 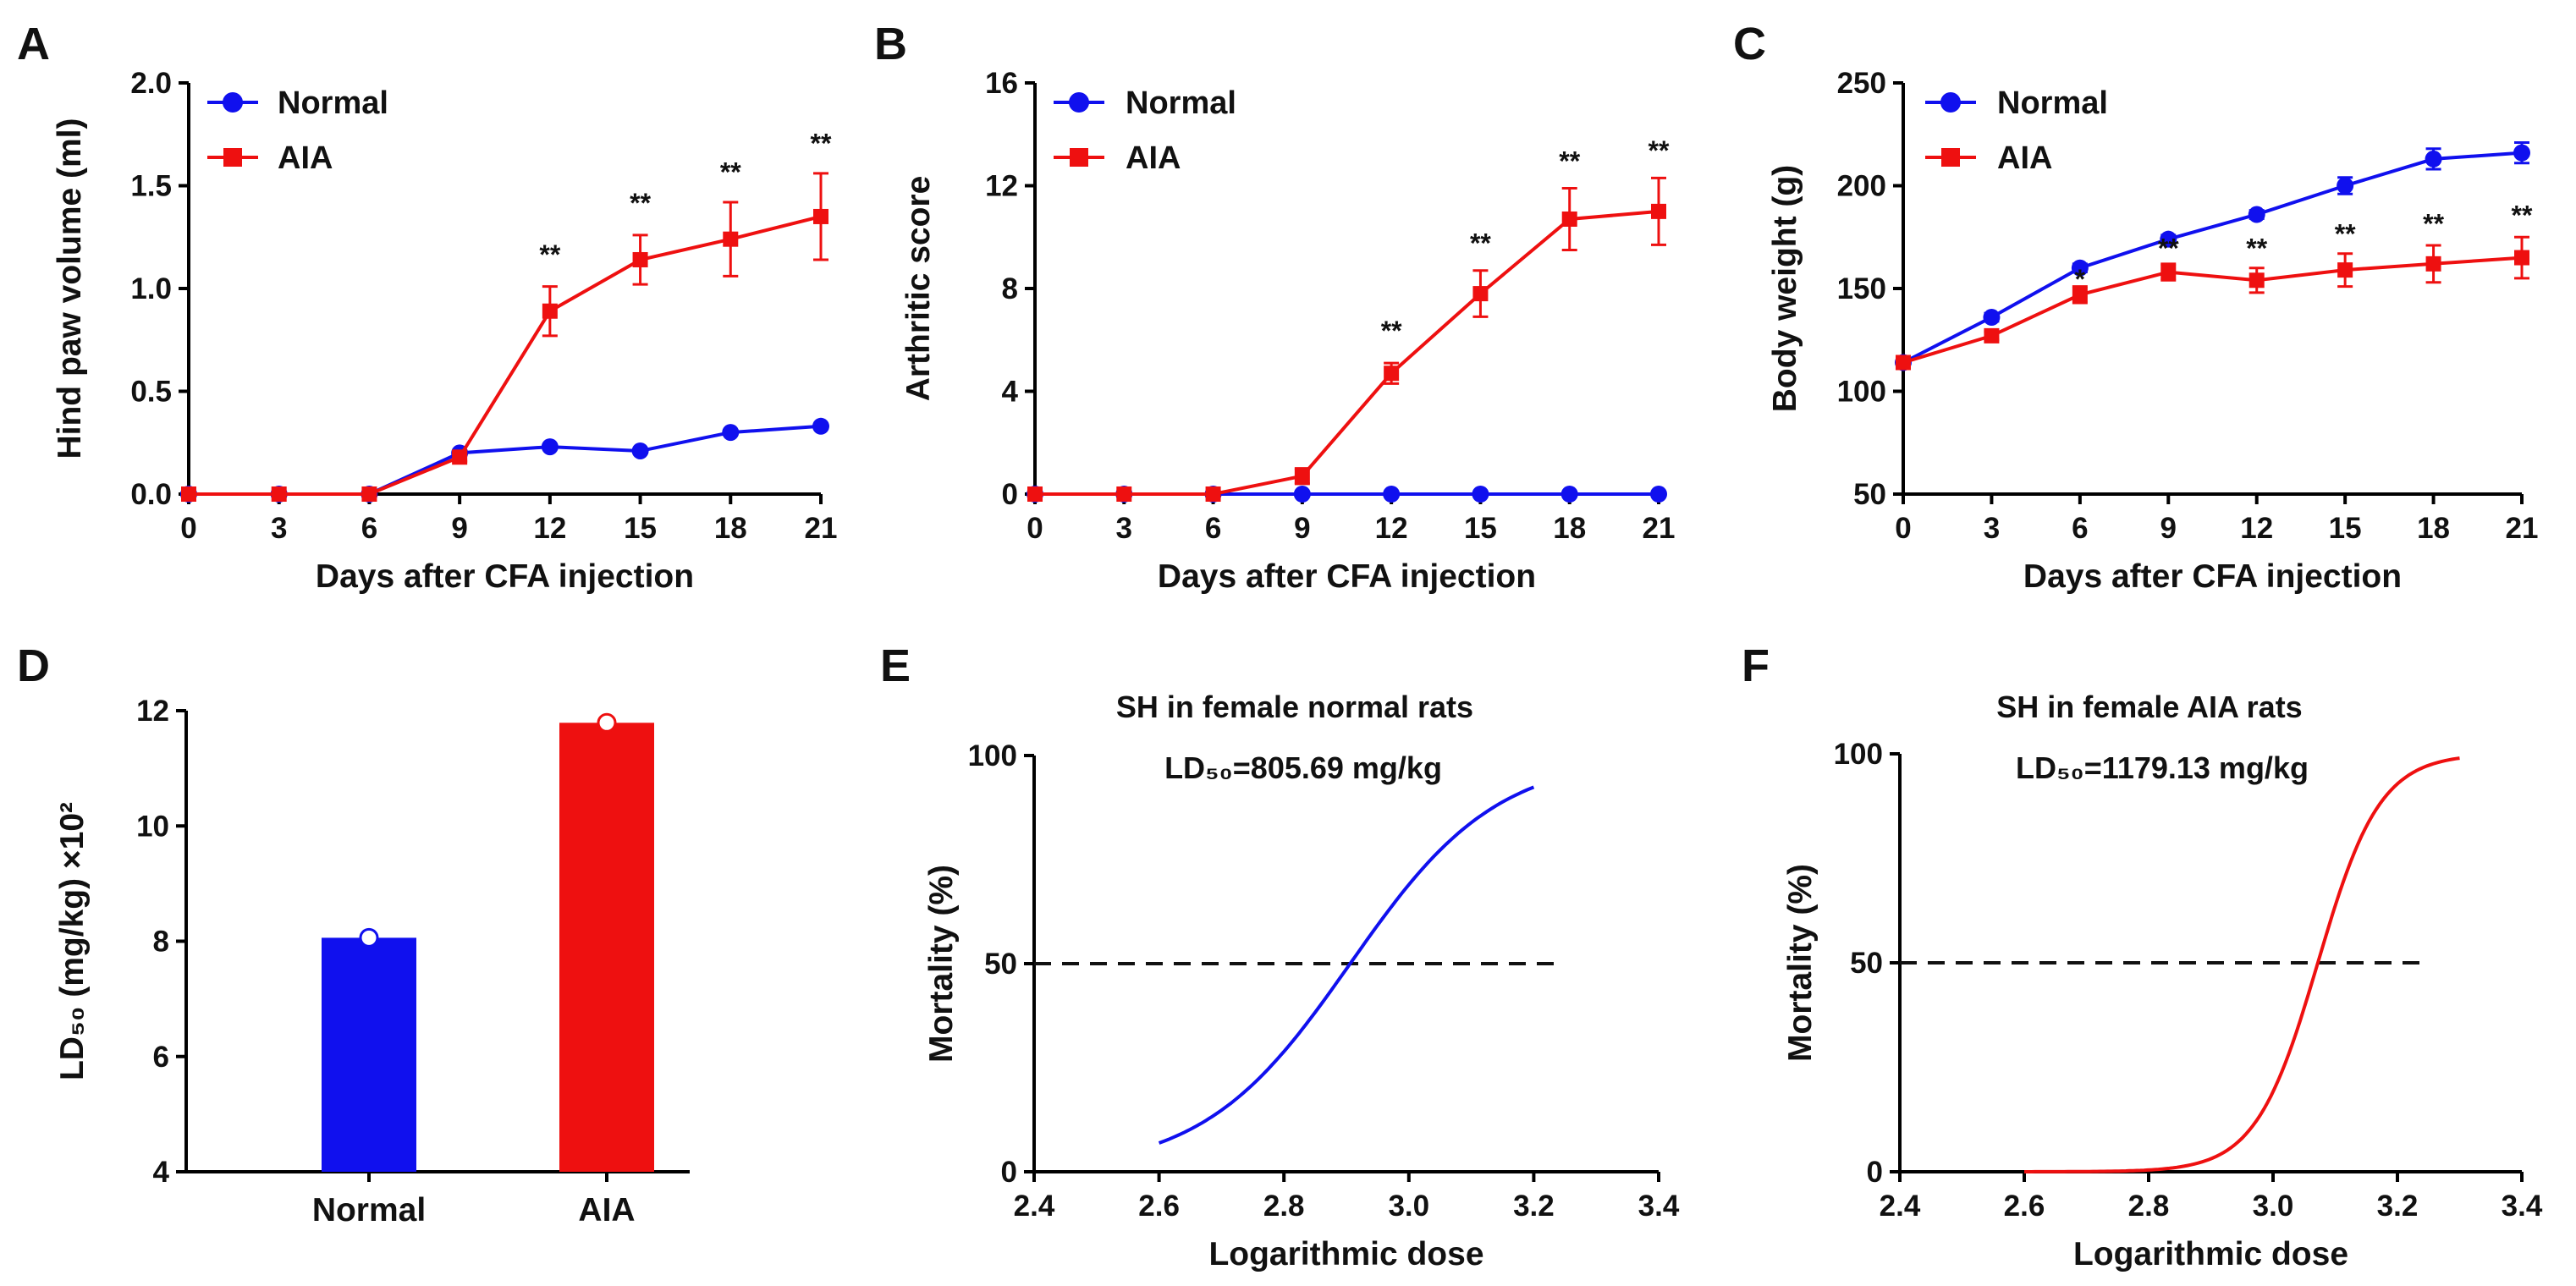 I want to click on x-tick-label: 3, so click(x=1992, y=528).